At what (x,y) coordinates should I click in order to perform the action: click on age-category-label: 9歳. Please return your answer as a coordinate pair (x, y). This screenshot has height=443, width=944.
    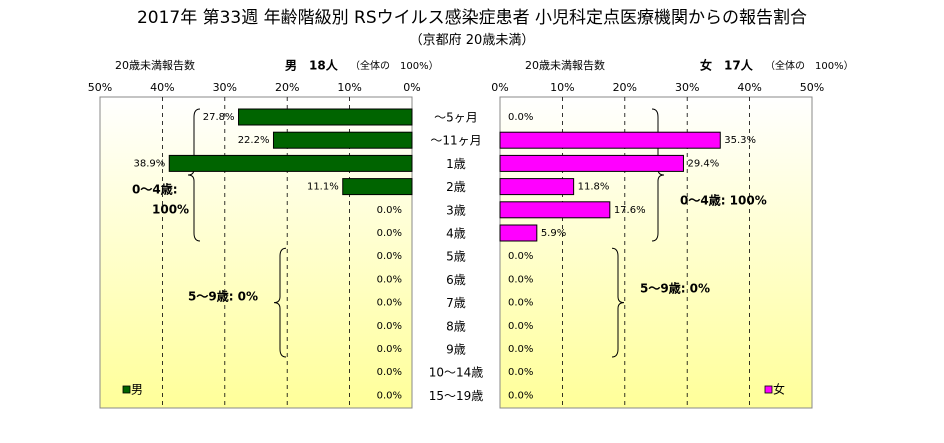
    Looking at the image, I should click on (456, 350).